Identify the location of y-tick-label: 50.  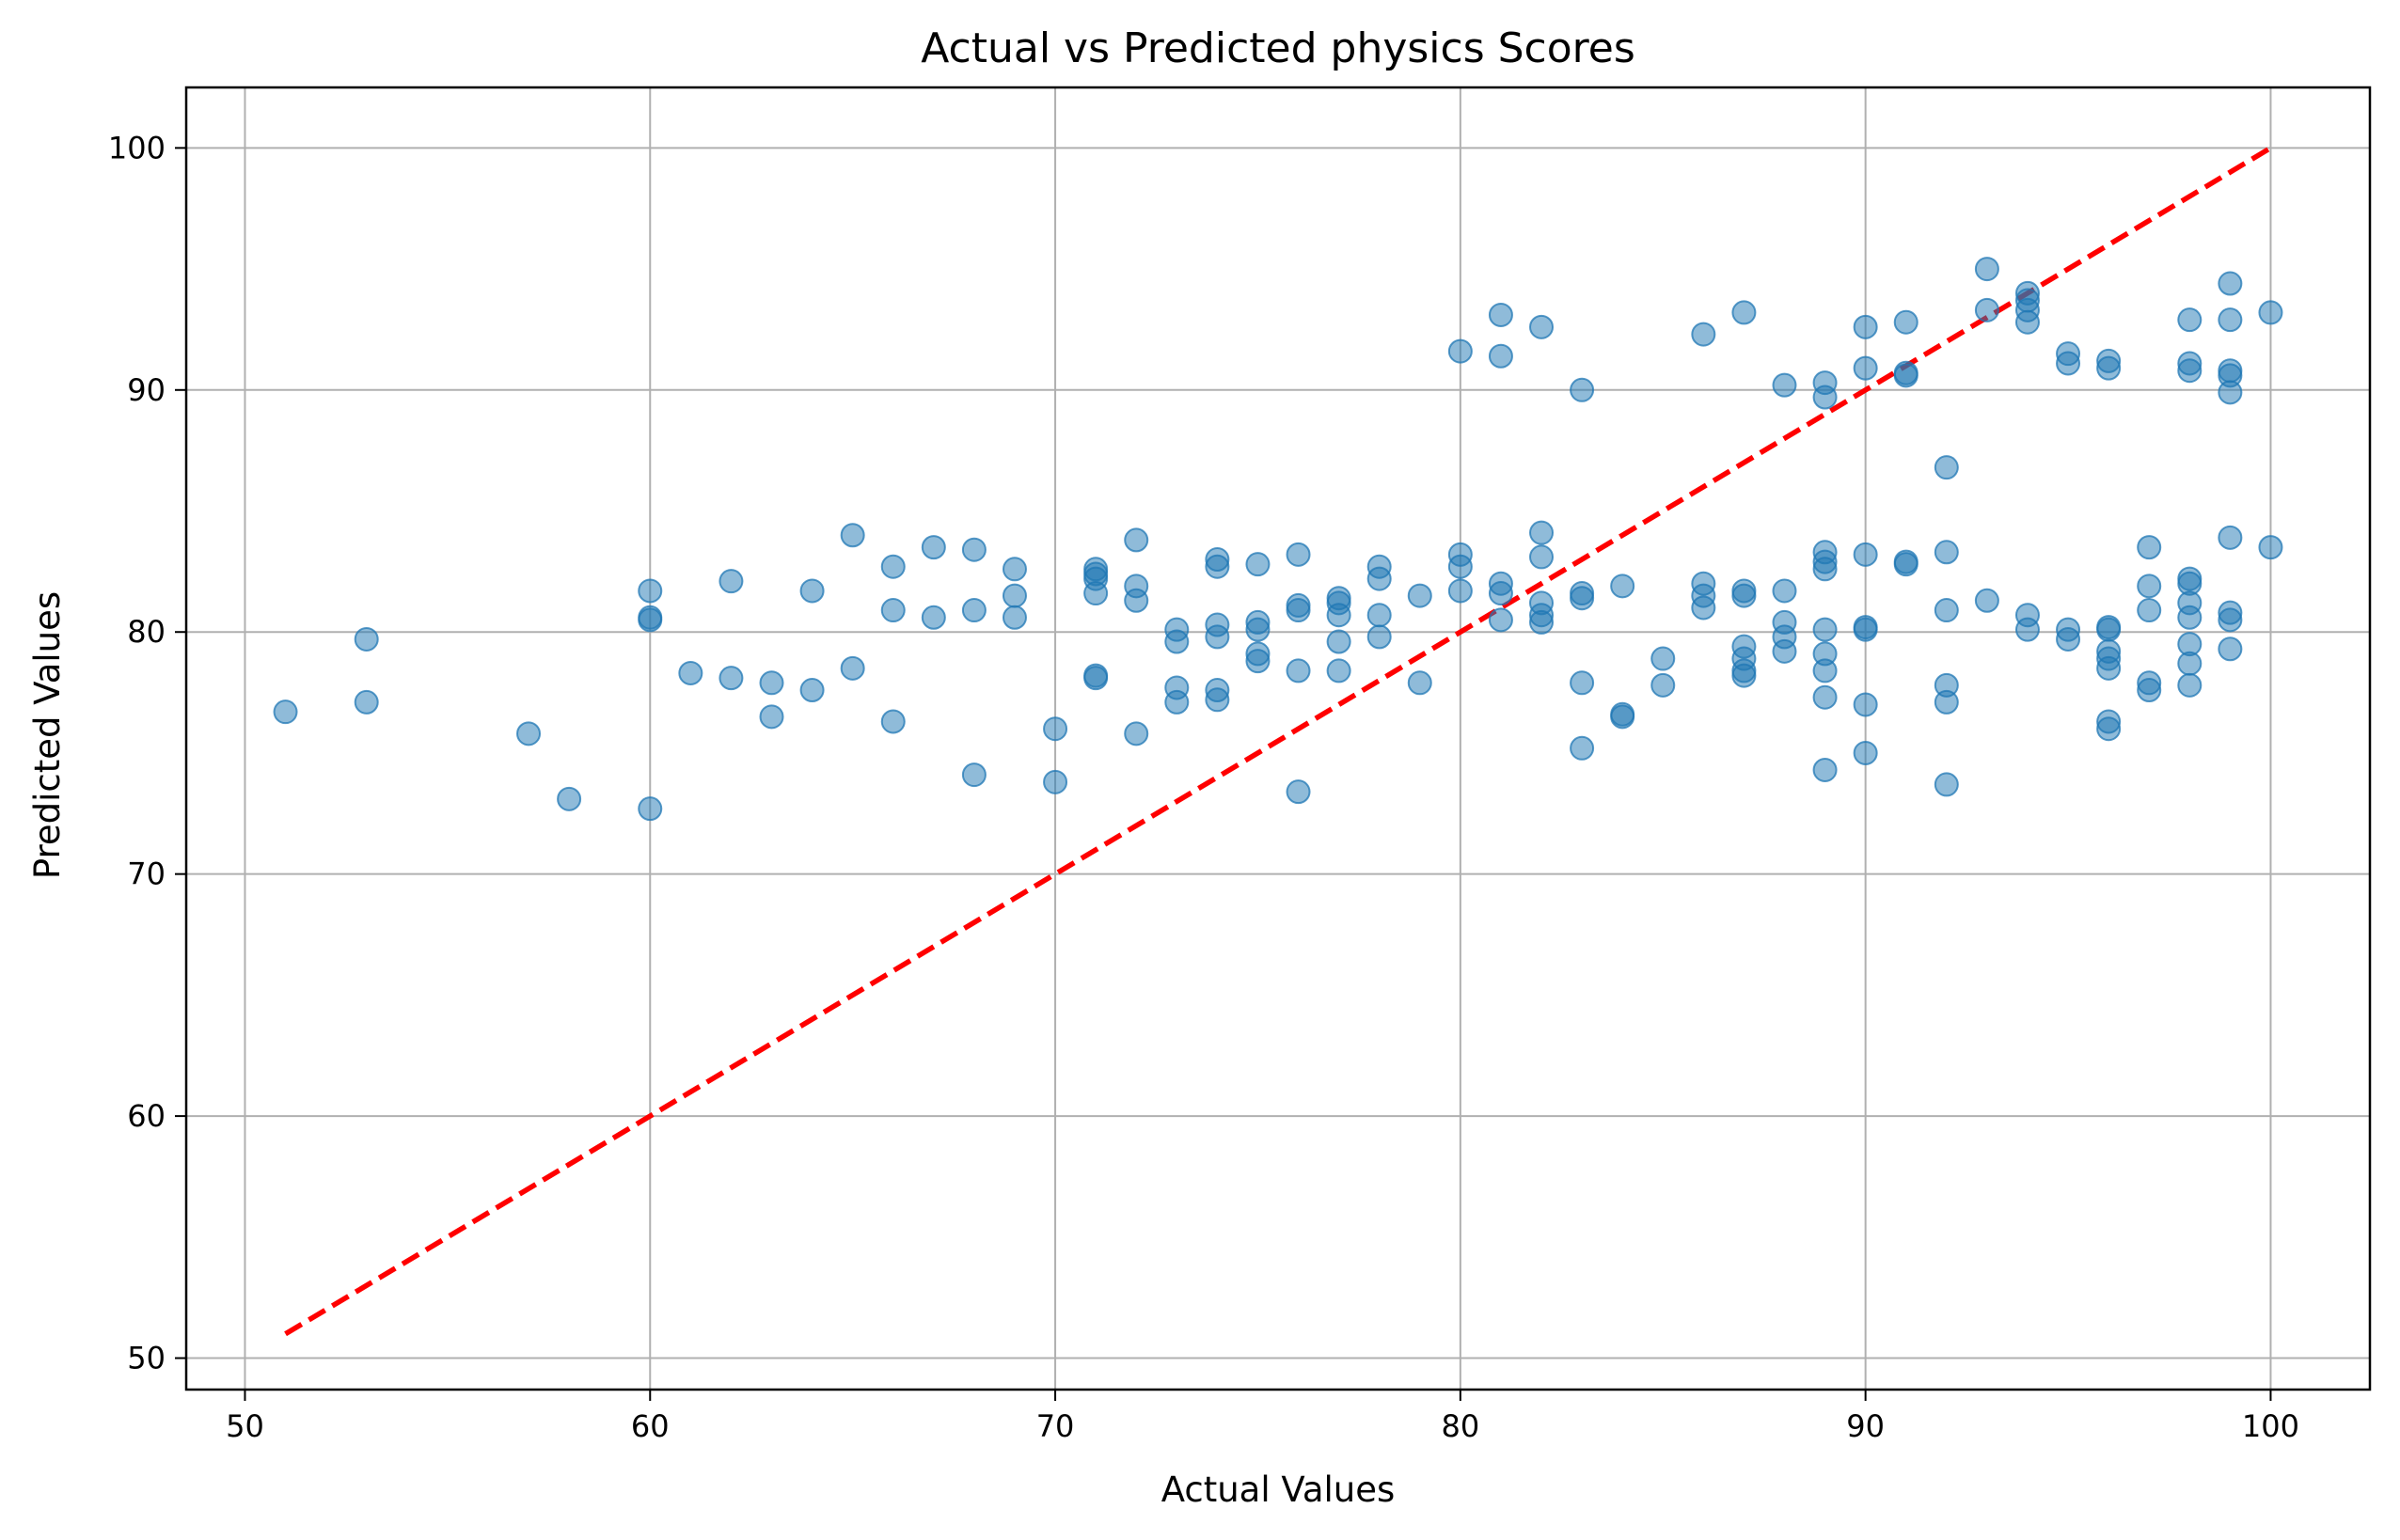
(146, 1358).